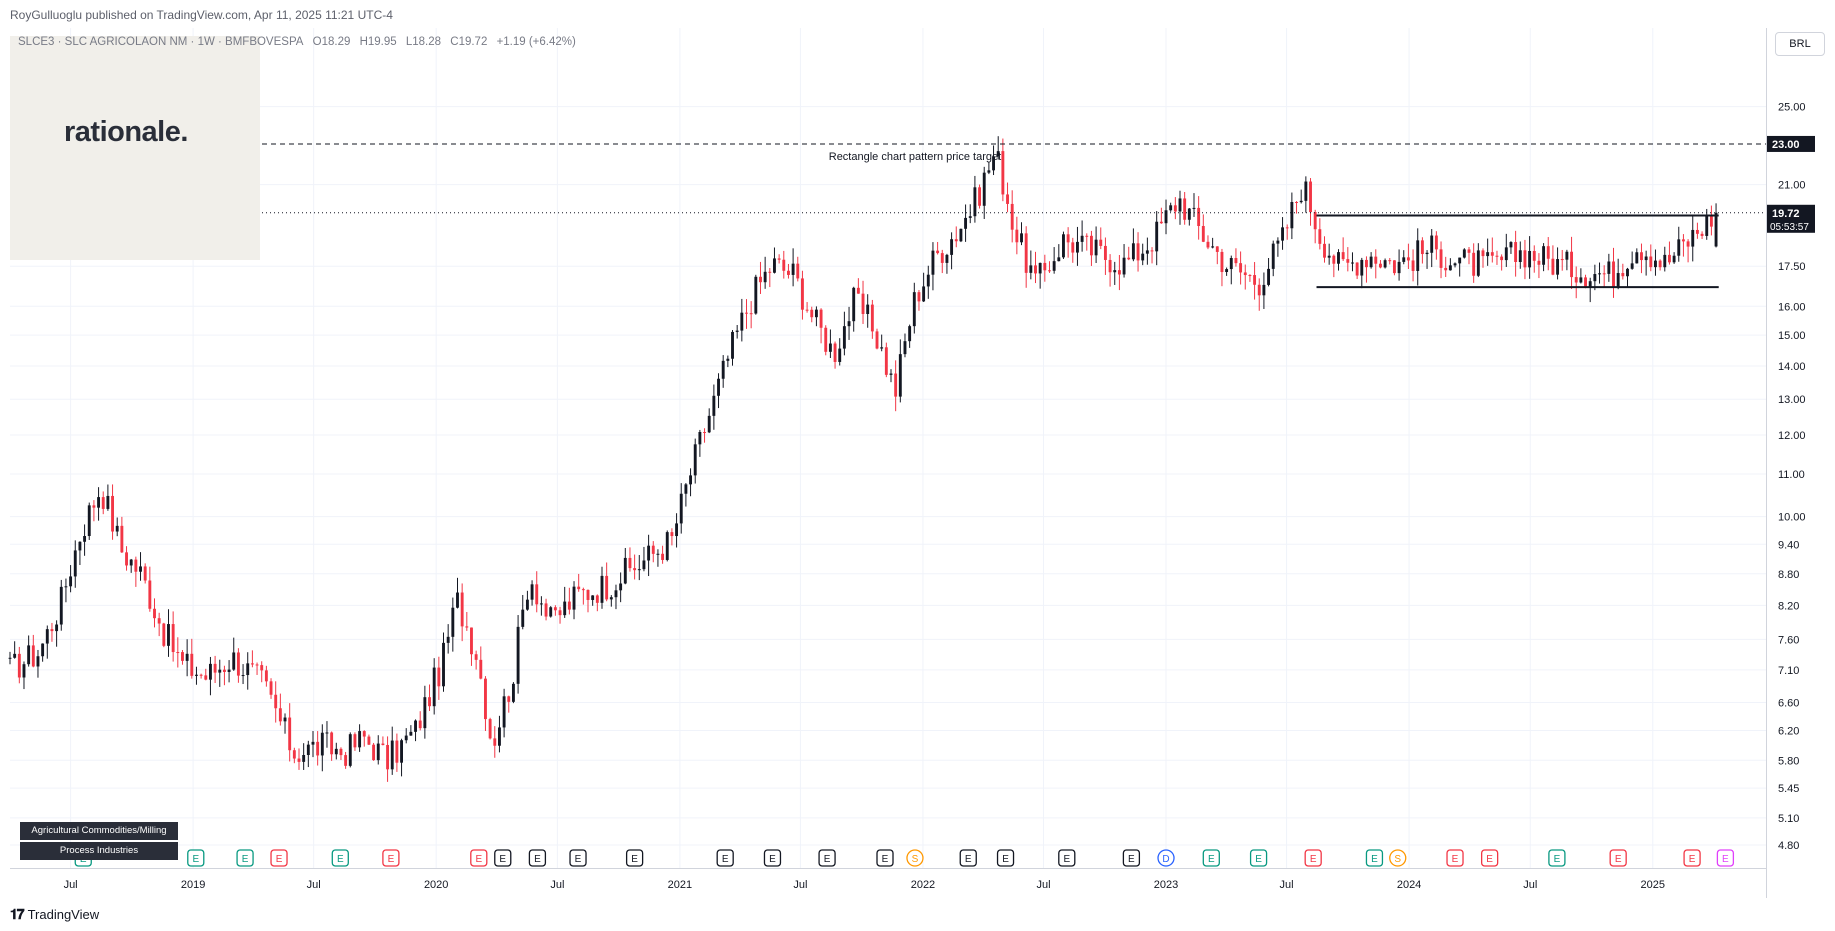  Describe the element at coordinates (54, 914) in the screenshot. I see `footer-brand: 𝟏𝟕 TradingView` at that location.